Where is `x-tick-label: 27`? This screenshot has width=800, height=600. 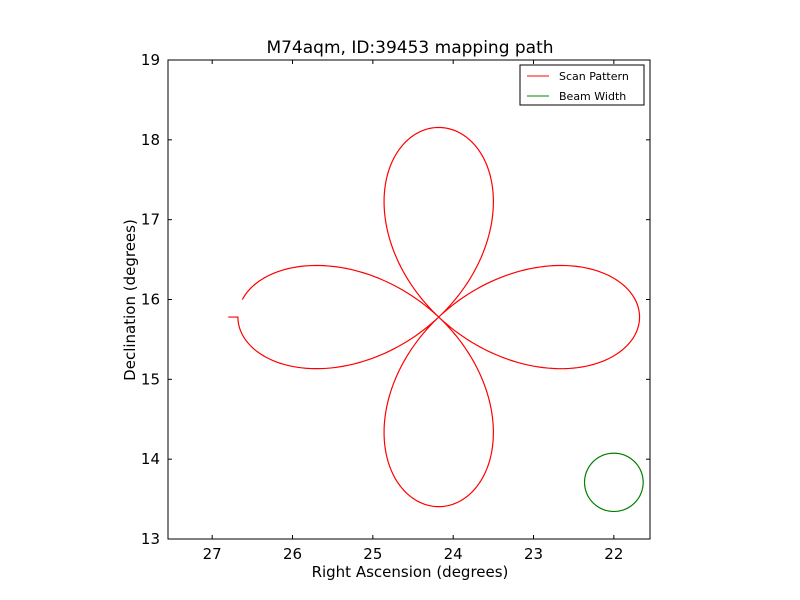
x-tick-label: 27 is located at coordinates (212, 554).